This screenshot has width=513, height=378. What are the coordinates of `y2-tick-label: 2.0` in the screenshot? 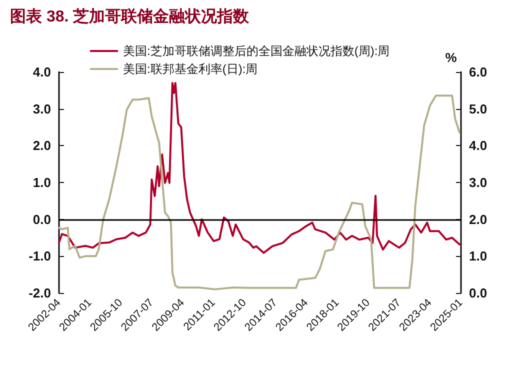 It's located at (478, 219).